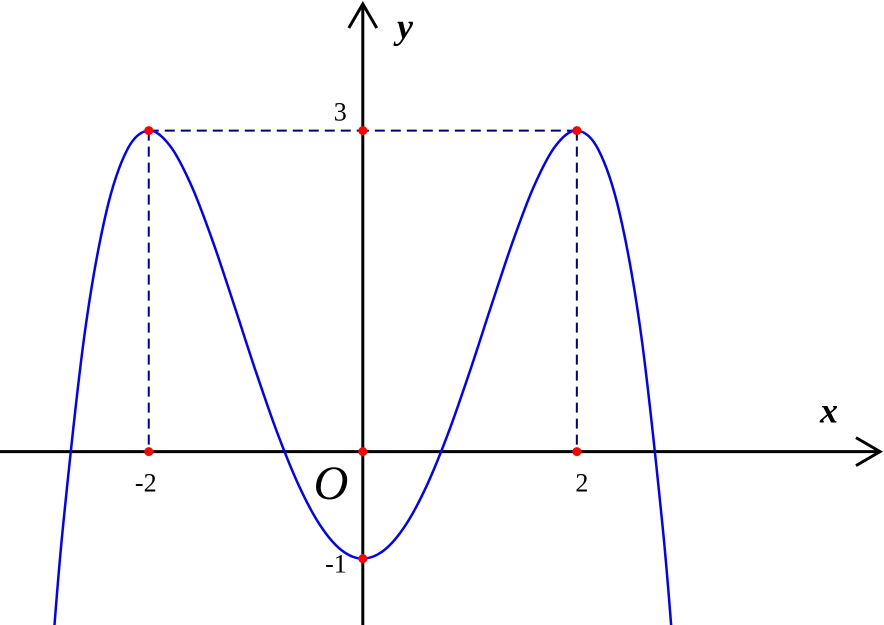  Describe the element at coordinates (581, 483) in the screenshot. I see `x-tick-label: 2` at that location.